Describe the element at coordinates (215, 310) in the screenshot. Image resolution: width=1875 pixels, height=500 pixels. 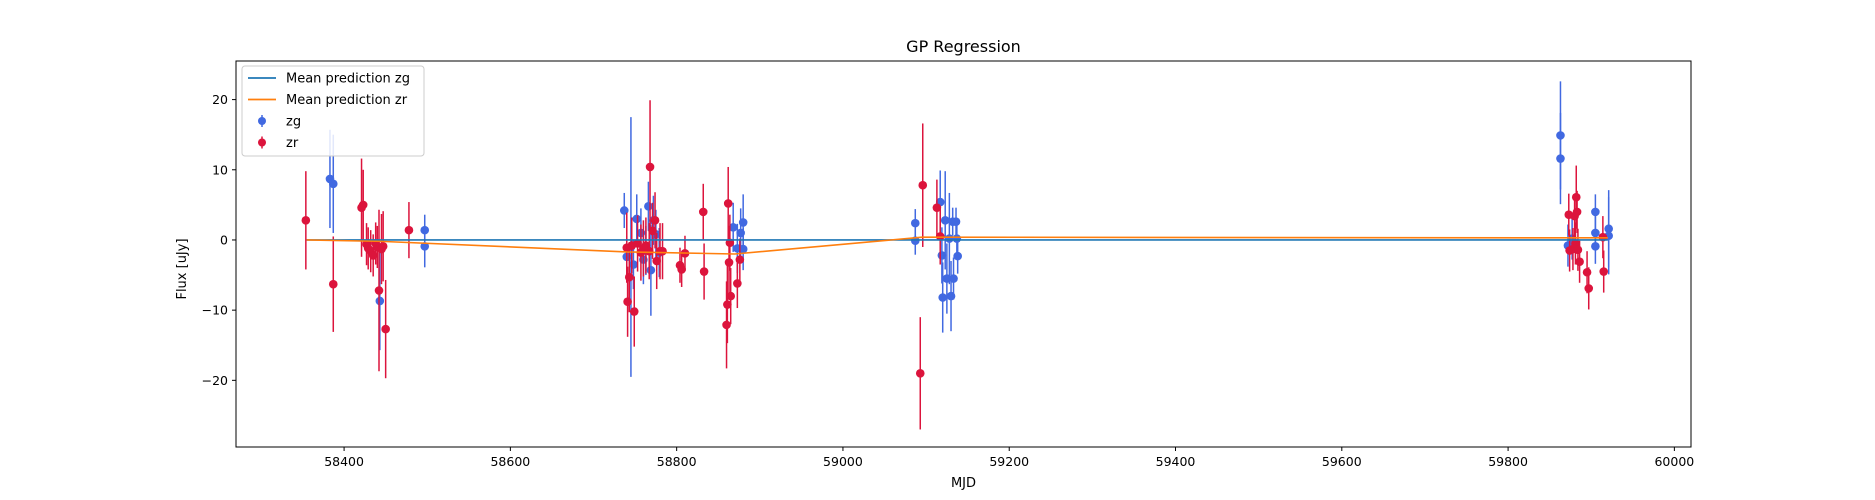
I see `y-tick-label: −10` at that location.